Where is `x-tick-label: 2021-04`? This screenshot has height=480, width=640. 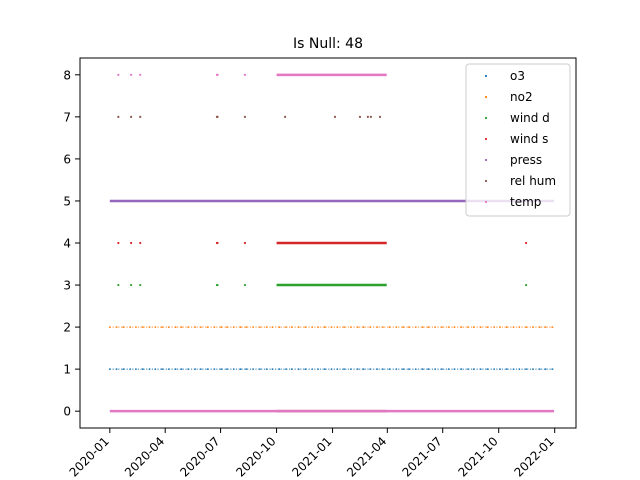
x-tick-label: 2021-04 is located at coordinates (366, 456).